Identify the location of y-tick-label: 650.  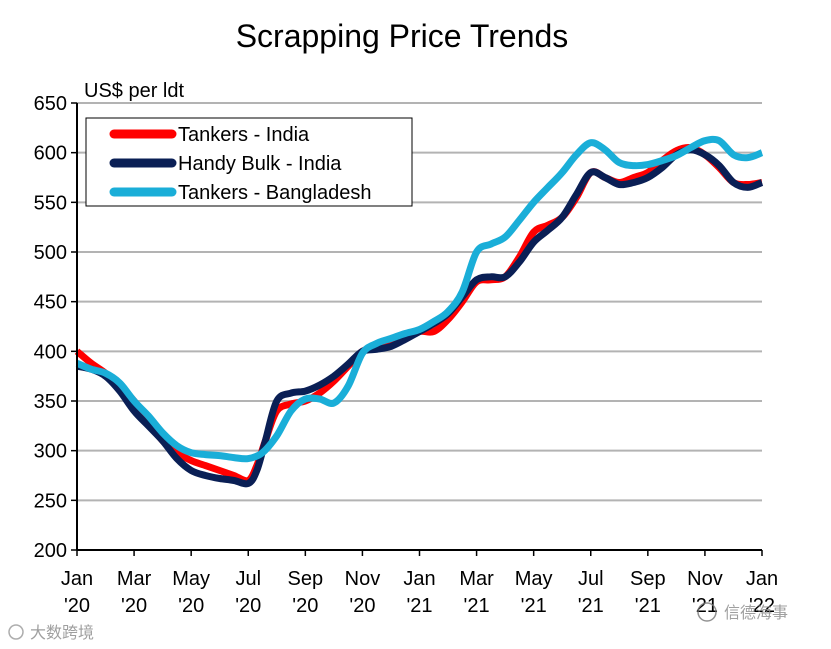
(50, 104).